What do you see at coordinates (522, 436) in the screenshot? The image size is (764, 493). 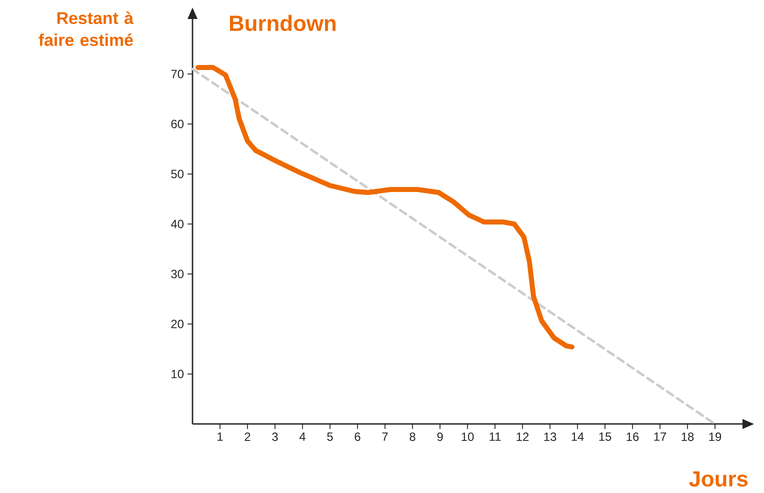 I see `x-tick-label: 12` at bounding box center [522, 436].